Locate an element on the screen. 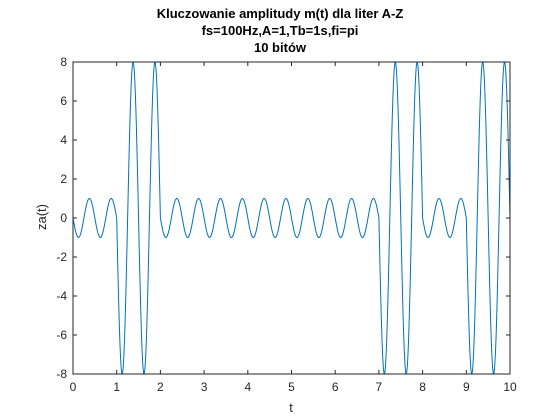 Image resolution: width=560 pixels, height=420 pixels. x-tick-label: 2 is located at coordinates (160, 387).